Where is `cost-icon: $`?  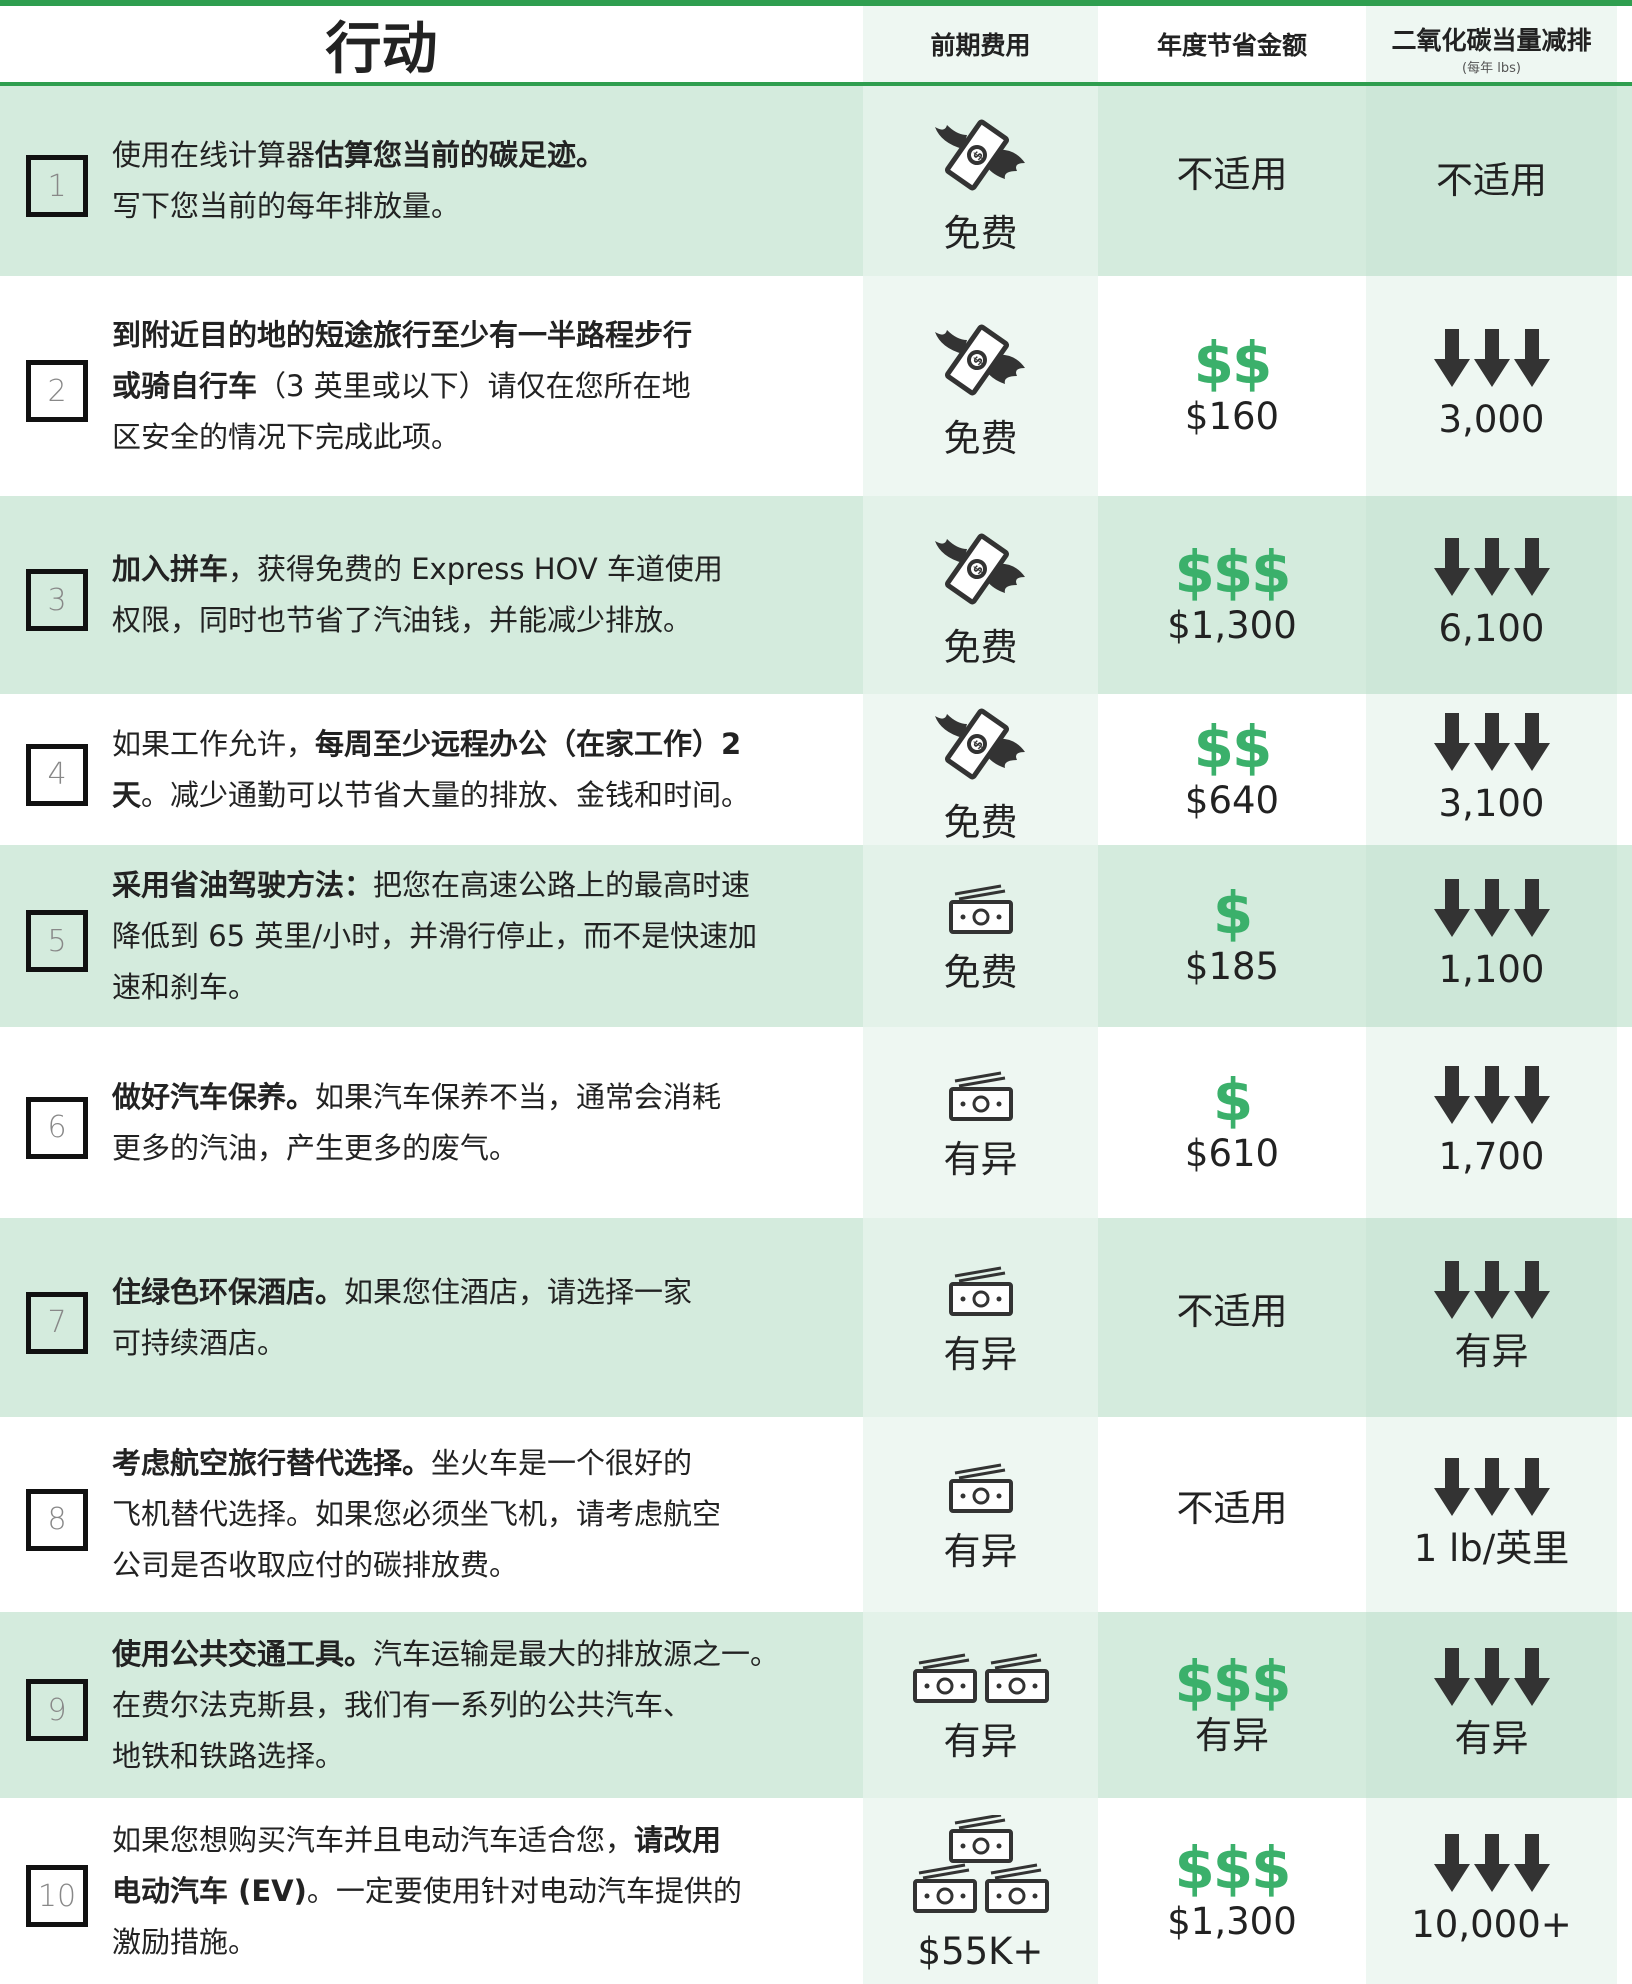 cost-icon: $ is located at coordinates (981, 746).